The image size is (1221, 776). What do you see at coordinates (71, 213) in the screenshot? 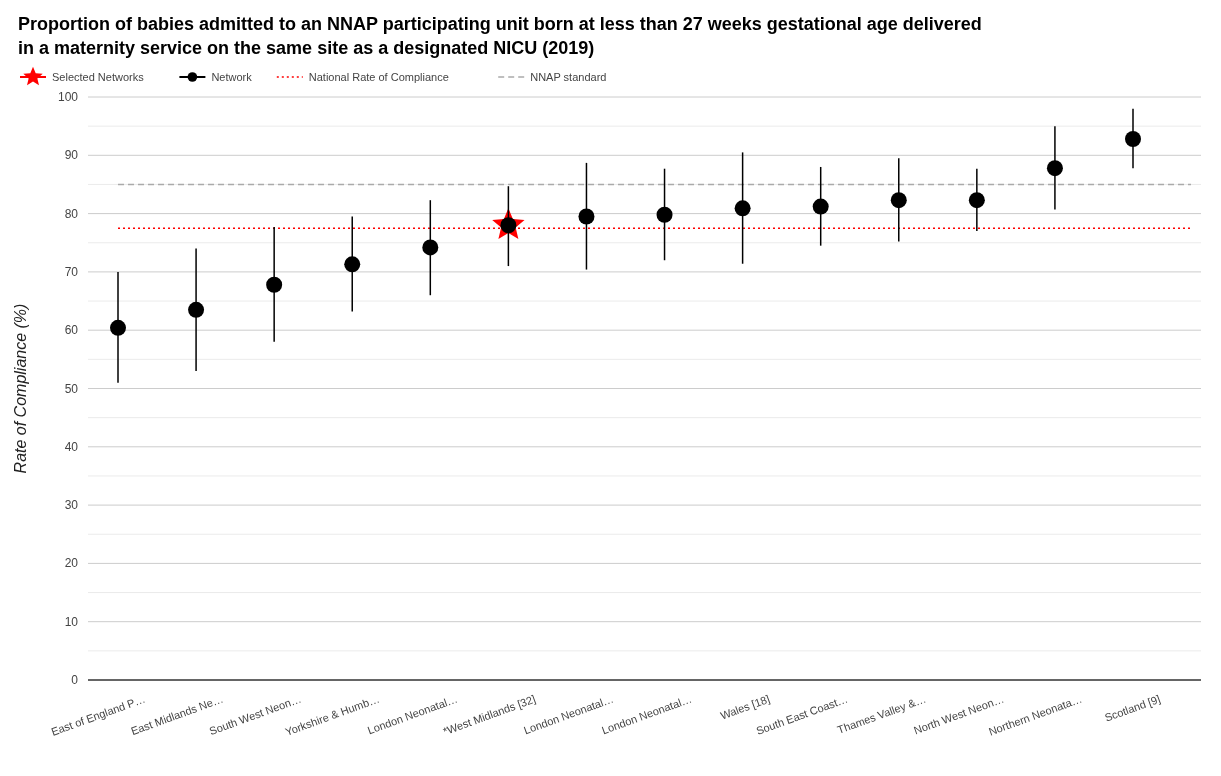
I see `y-tick-label: 80` at bounding box center [71, 213].